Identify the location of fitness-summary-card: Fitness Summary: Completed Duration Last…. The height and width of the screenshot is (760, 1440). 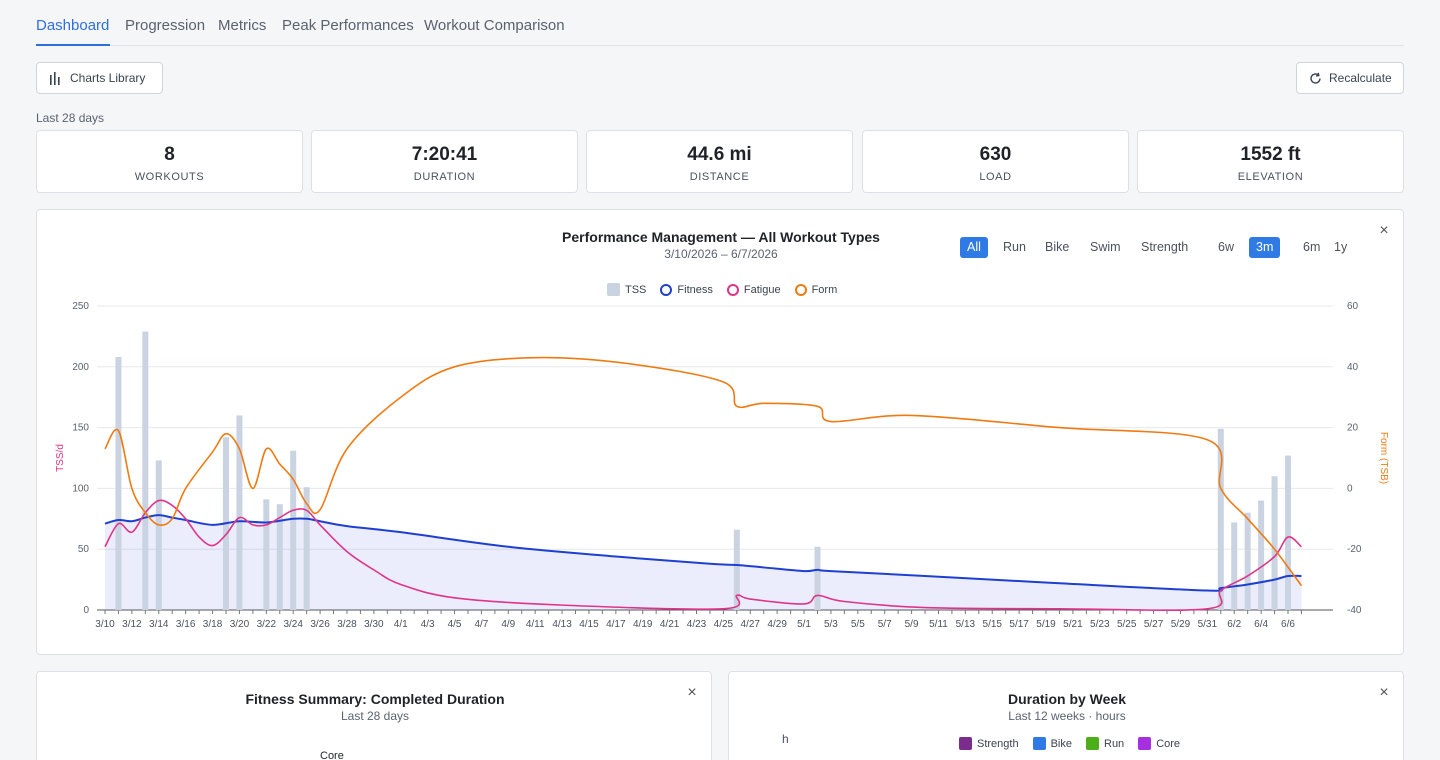
(374, 715).